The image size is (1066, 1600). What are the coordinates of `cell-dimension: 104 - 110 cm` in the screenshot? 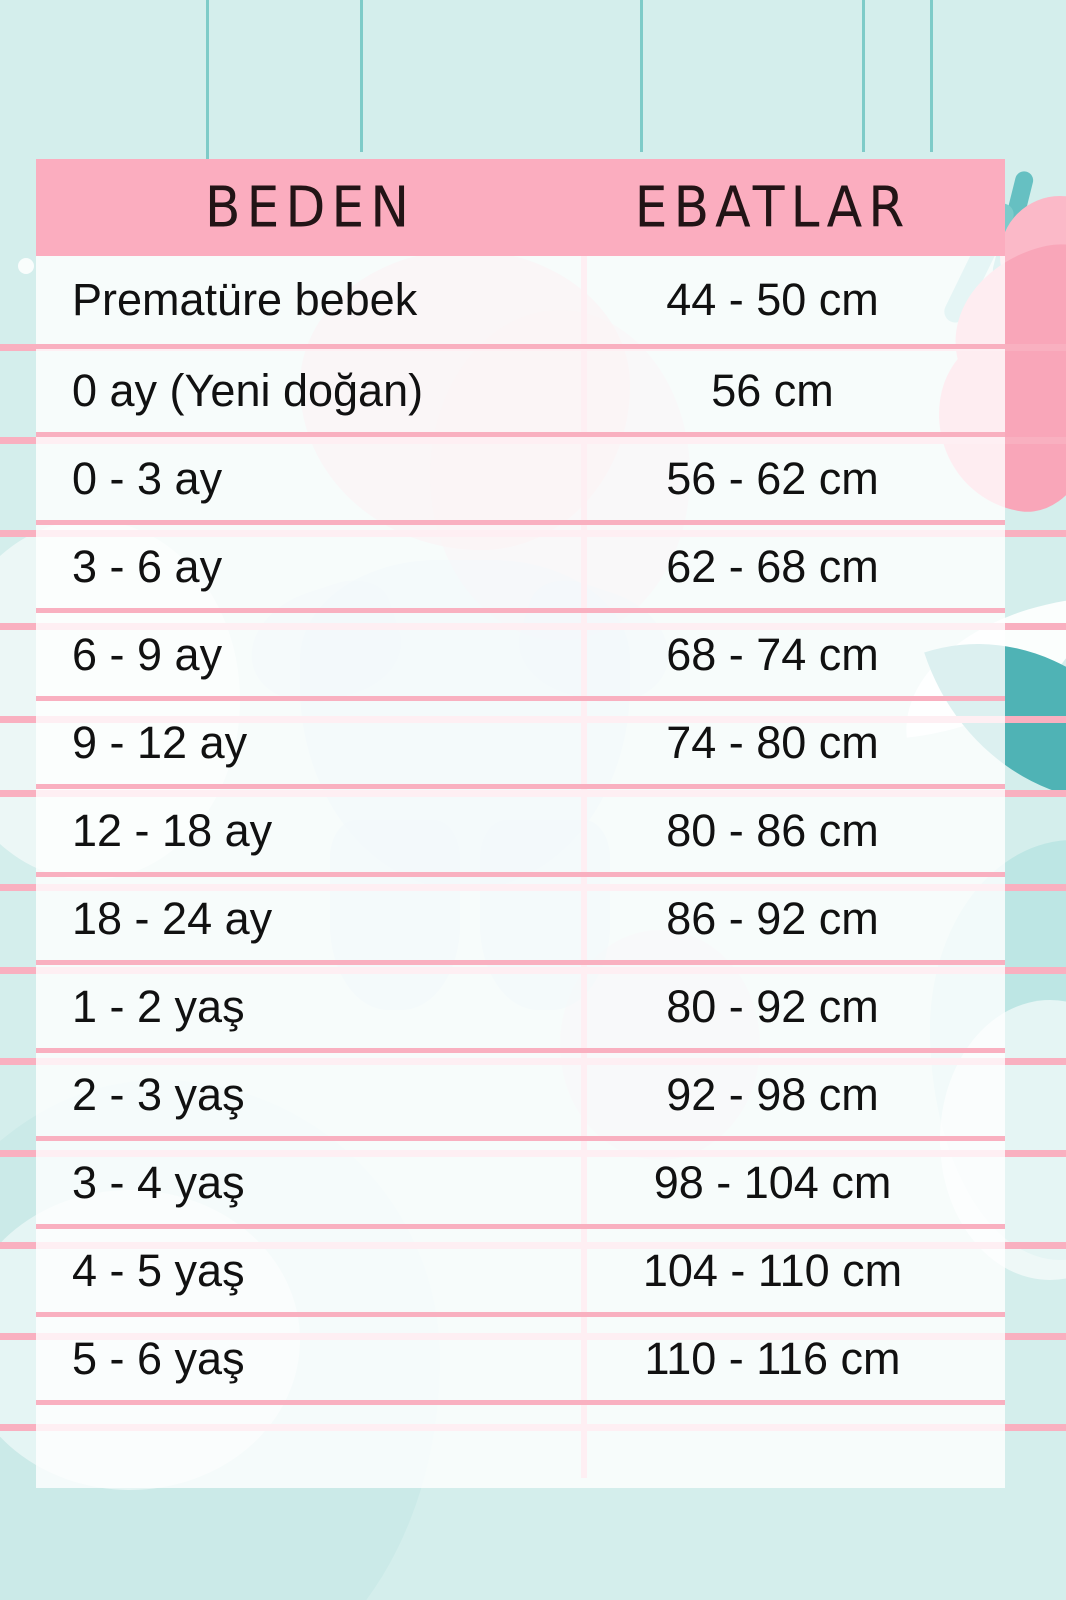 It's located at (794, 1270).